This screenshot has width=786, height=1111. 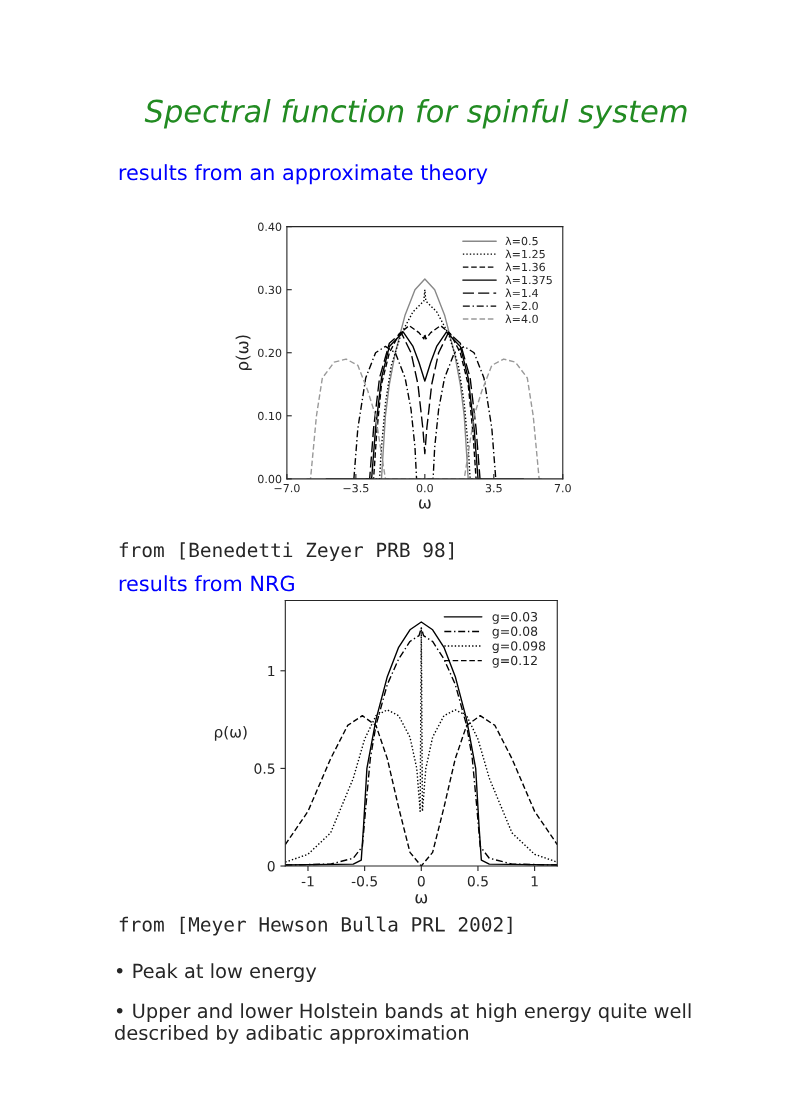 I want to click on y-tick-label: 0.10, so click(x=270, y=416).